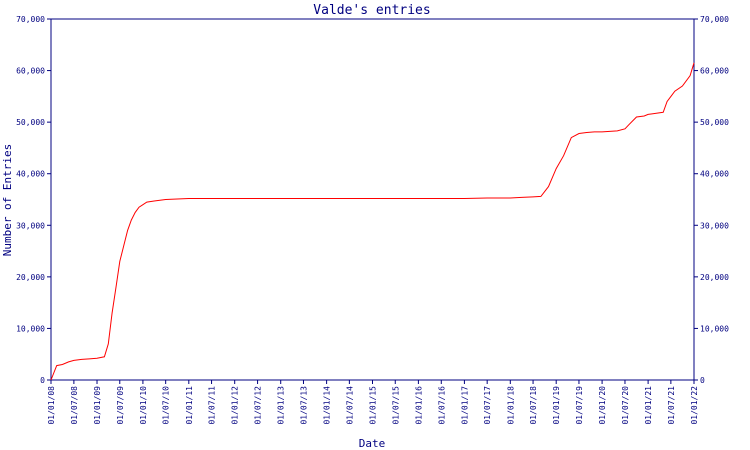  What do you see at coordinates (143, 405) in the screenshot?
I see `x-tick-label: 01/01/10` at bounding box center [143, 405].